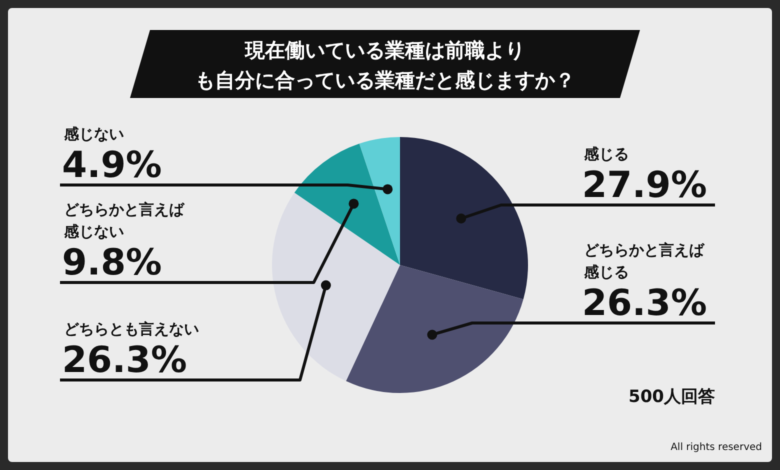  What do you see at coordinates (112, 165) in the screenshot?
I see `data-label: 4.9%` at bounding box center [112, 165].